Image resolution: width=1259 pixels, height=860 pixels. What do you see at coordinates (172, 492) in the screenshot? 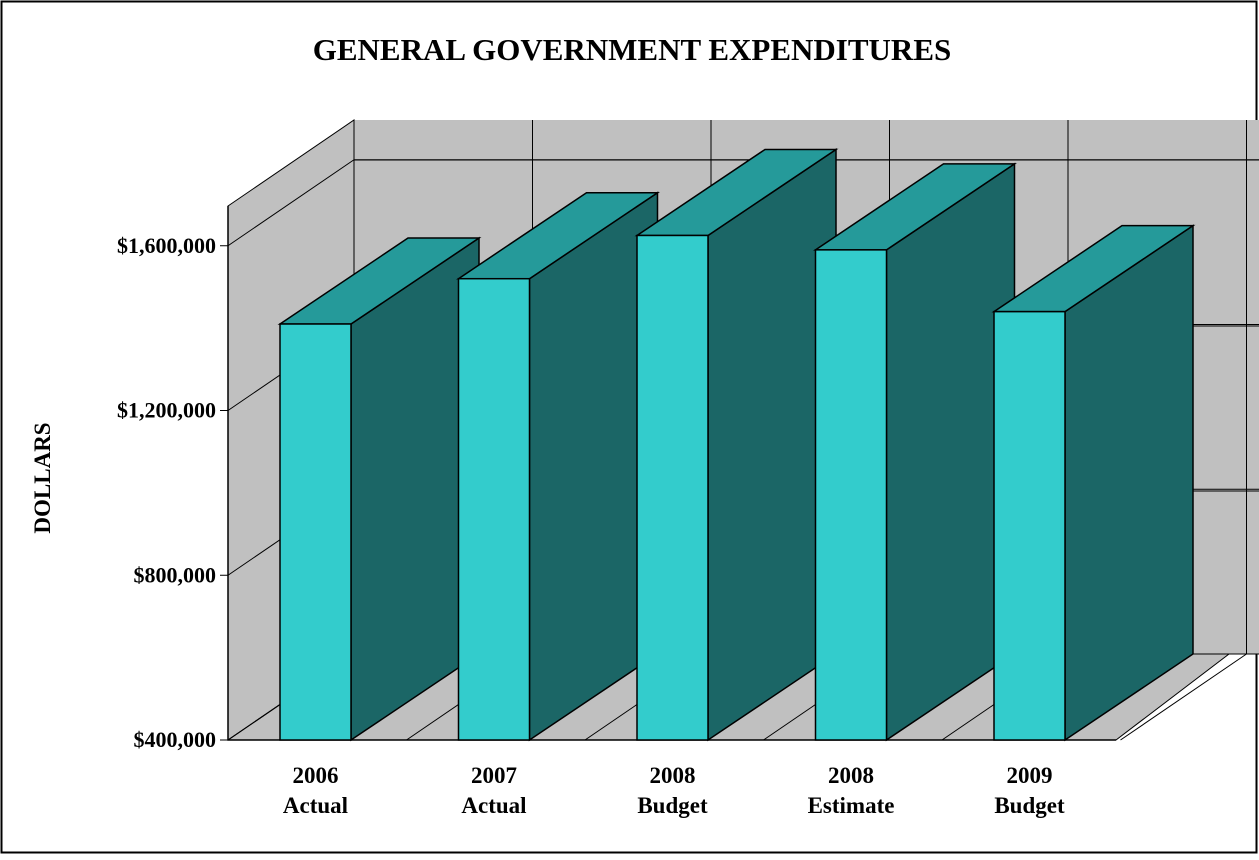
I see `y-axis-ticks: $400,000 $800,000 $1,200,000 $1,600,000` at bounding box center [172, 492].